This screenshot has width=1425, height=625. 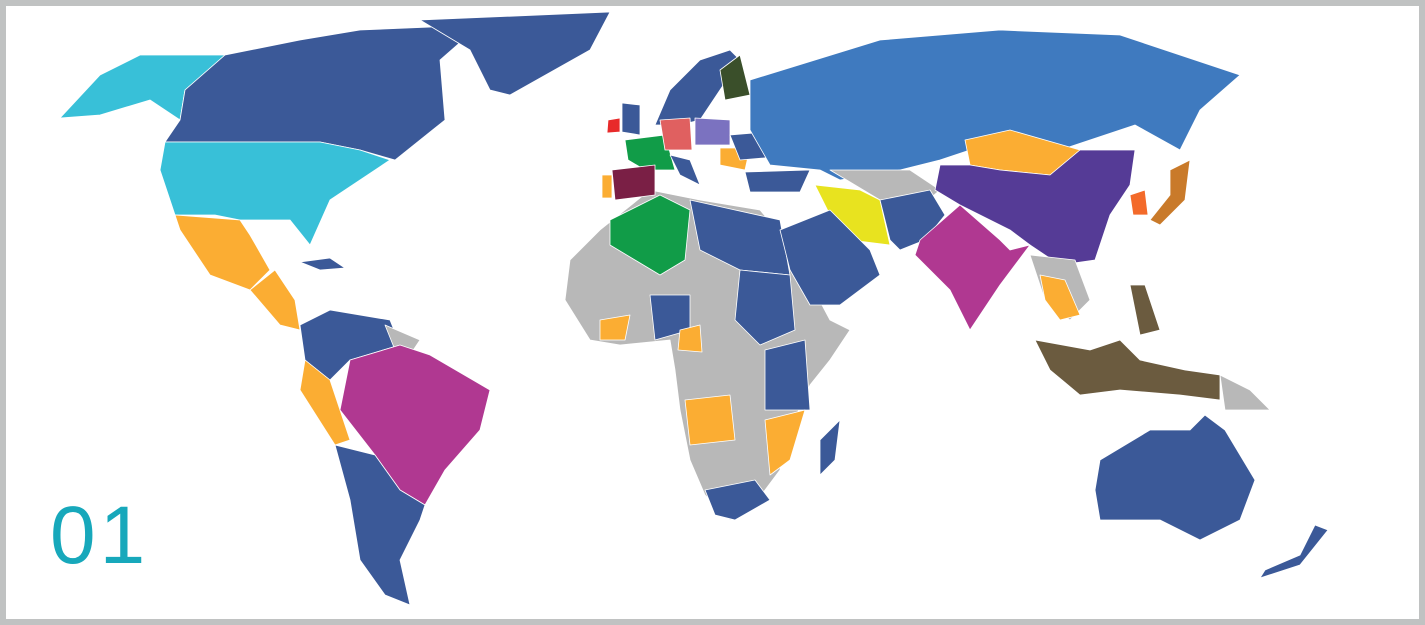 I want to click on region-italy, so click(x=685, y=170).